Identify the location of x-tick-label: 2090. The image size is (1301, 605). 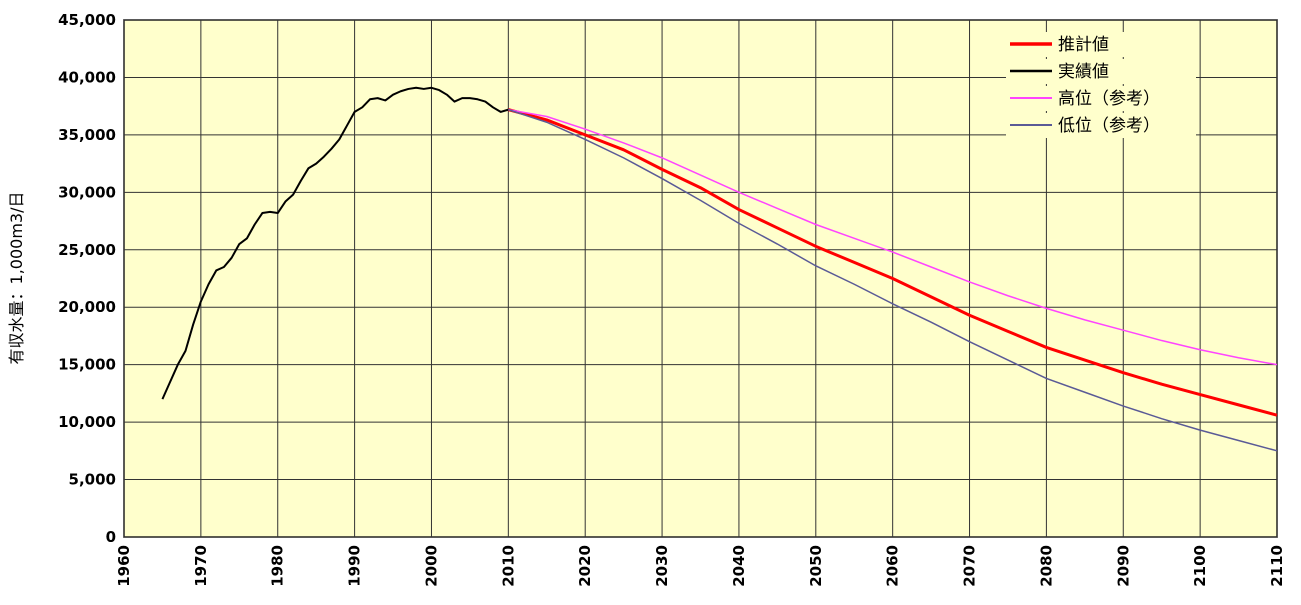
(1123, 566).